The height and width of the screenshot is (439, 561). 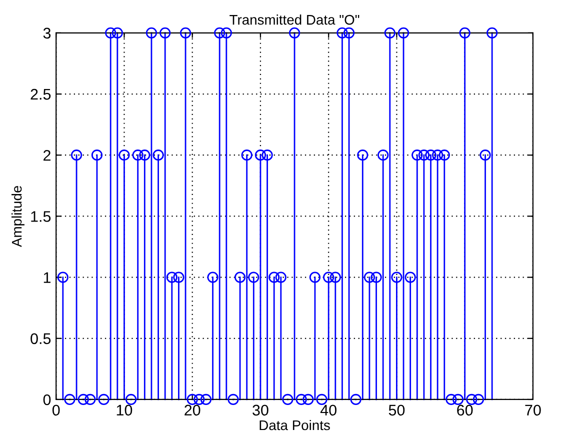 What do you see at coordinates (295, 19) in the screenshot?
I see `chart-title: Transmitted Data "O"` at bounding box center [295, 19].